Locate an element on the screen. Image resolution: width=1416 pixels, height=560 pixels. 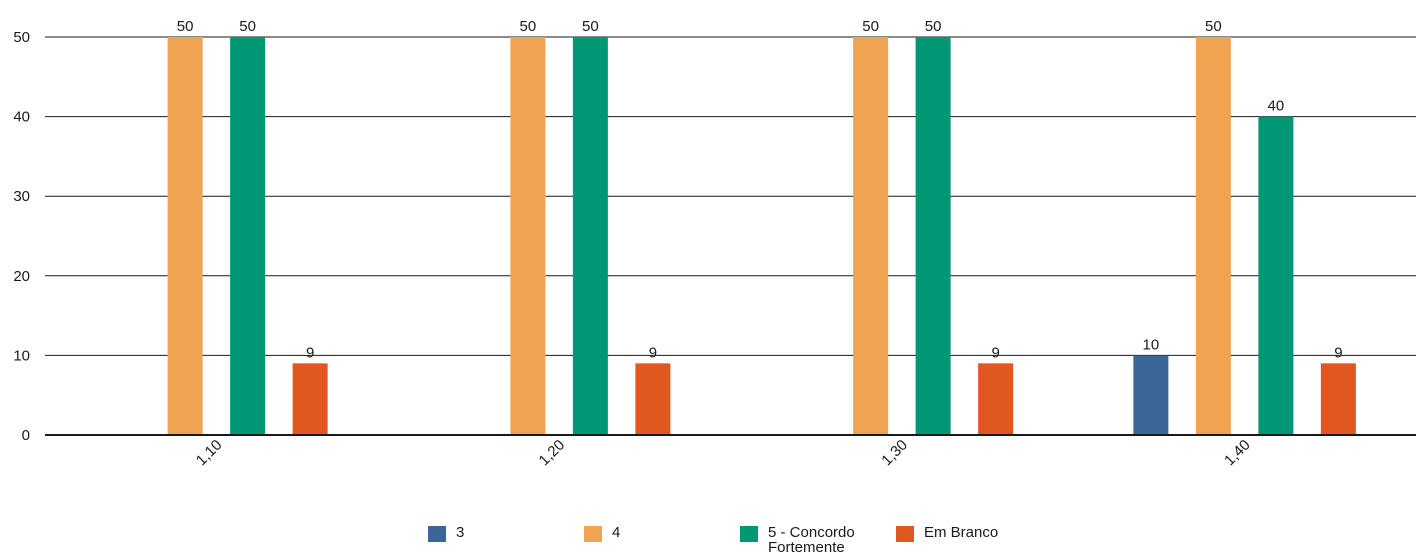
y-tick-label: 20 is located at coordinates (21, 276).